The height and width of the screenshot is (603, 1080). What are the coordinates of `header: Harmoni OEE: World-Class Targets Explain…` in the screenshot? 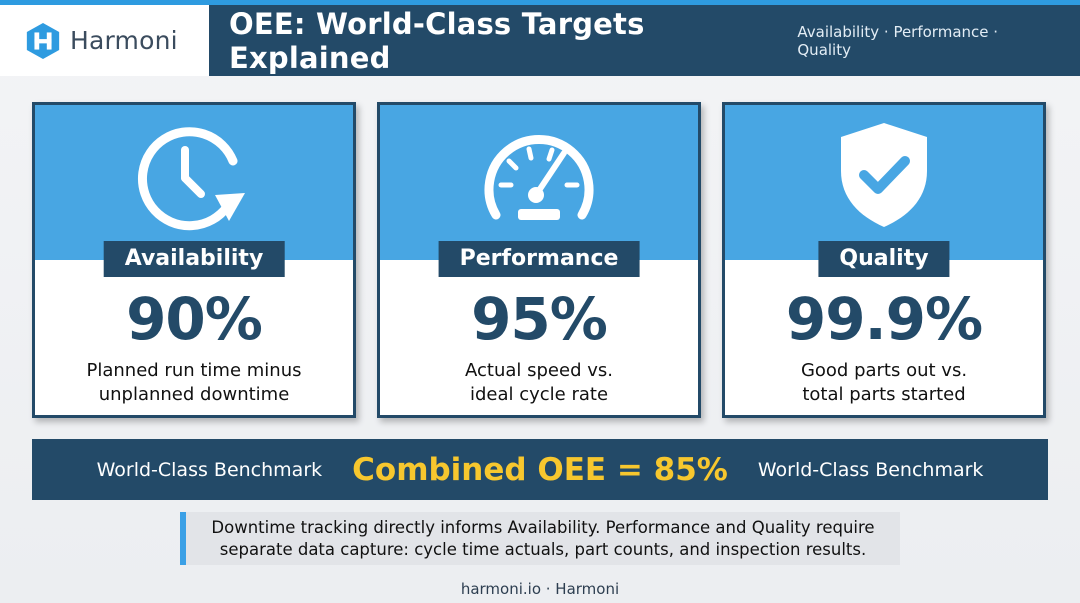 It's located at (540, 40).